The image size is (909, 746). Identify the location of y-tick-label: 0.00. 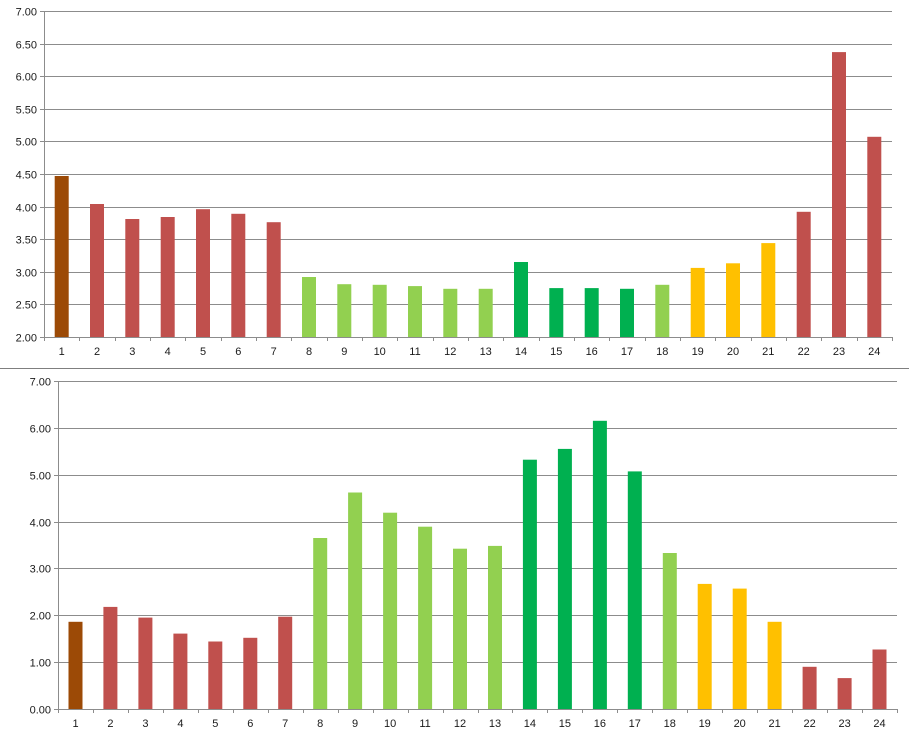
(40, 711).